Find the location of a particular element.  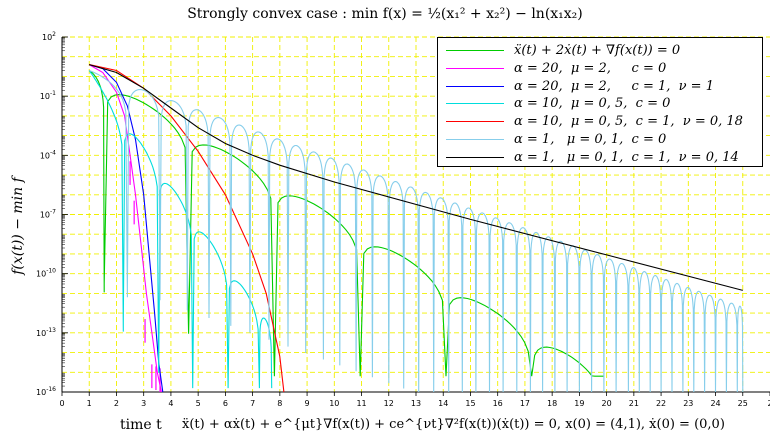

y-axis-label: f(x(t)) − min f is located at coordinates (18, 226).